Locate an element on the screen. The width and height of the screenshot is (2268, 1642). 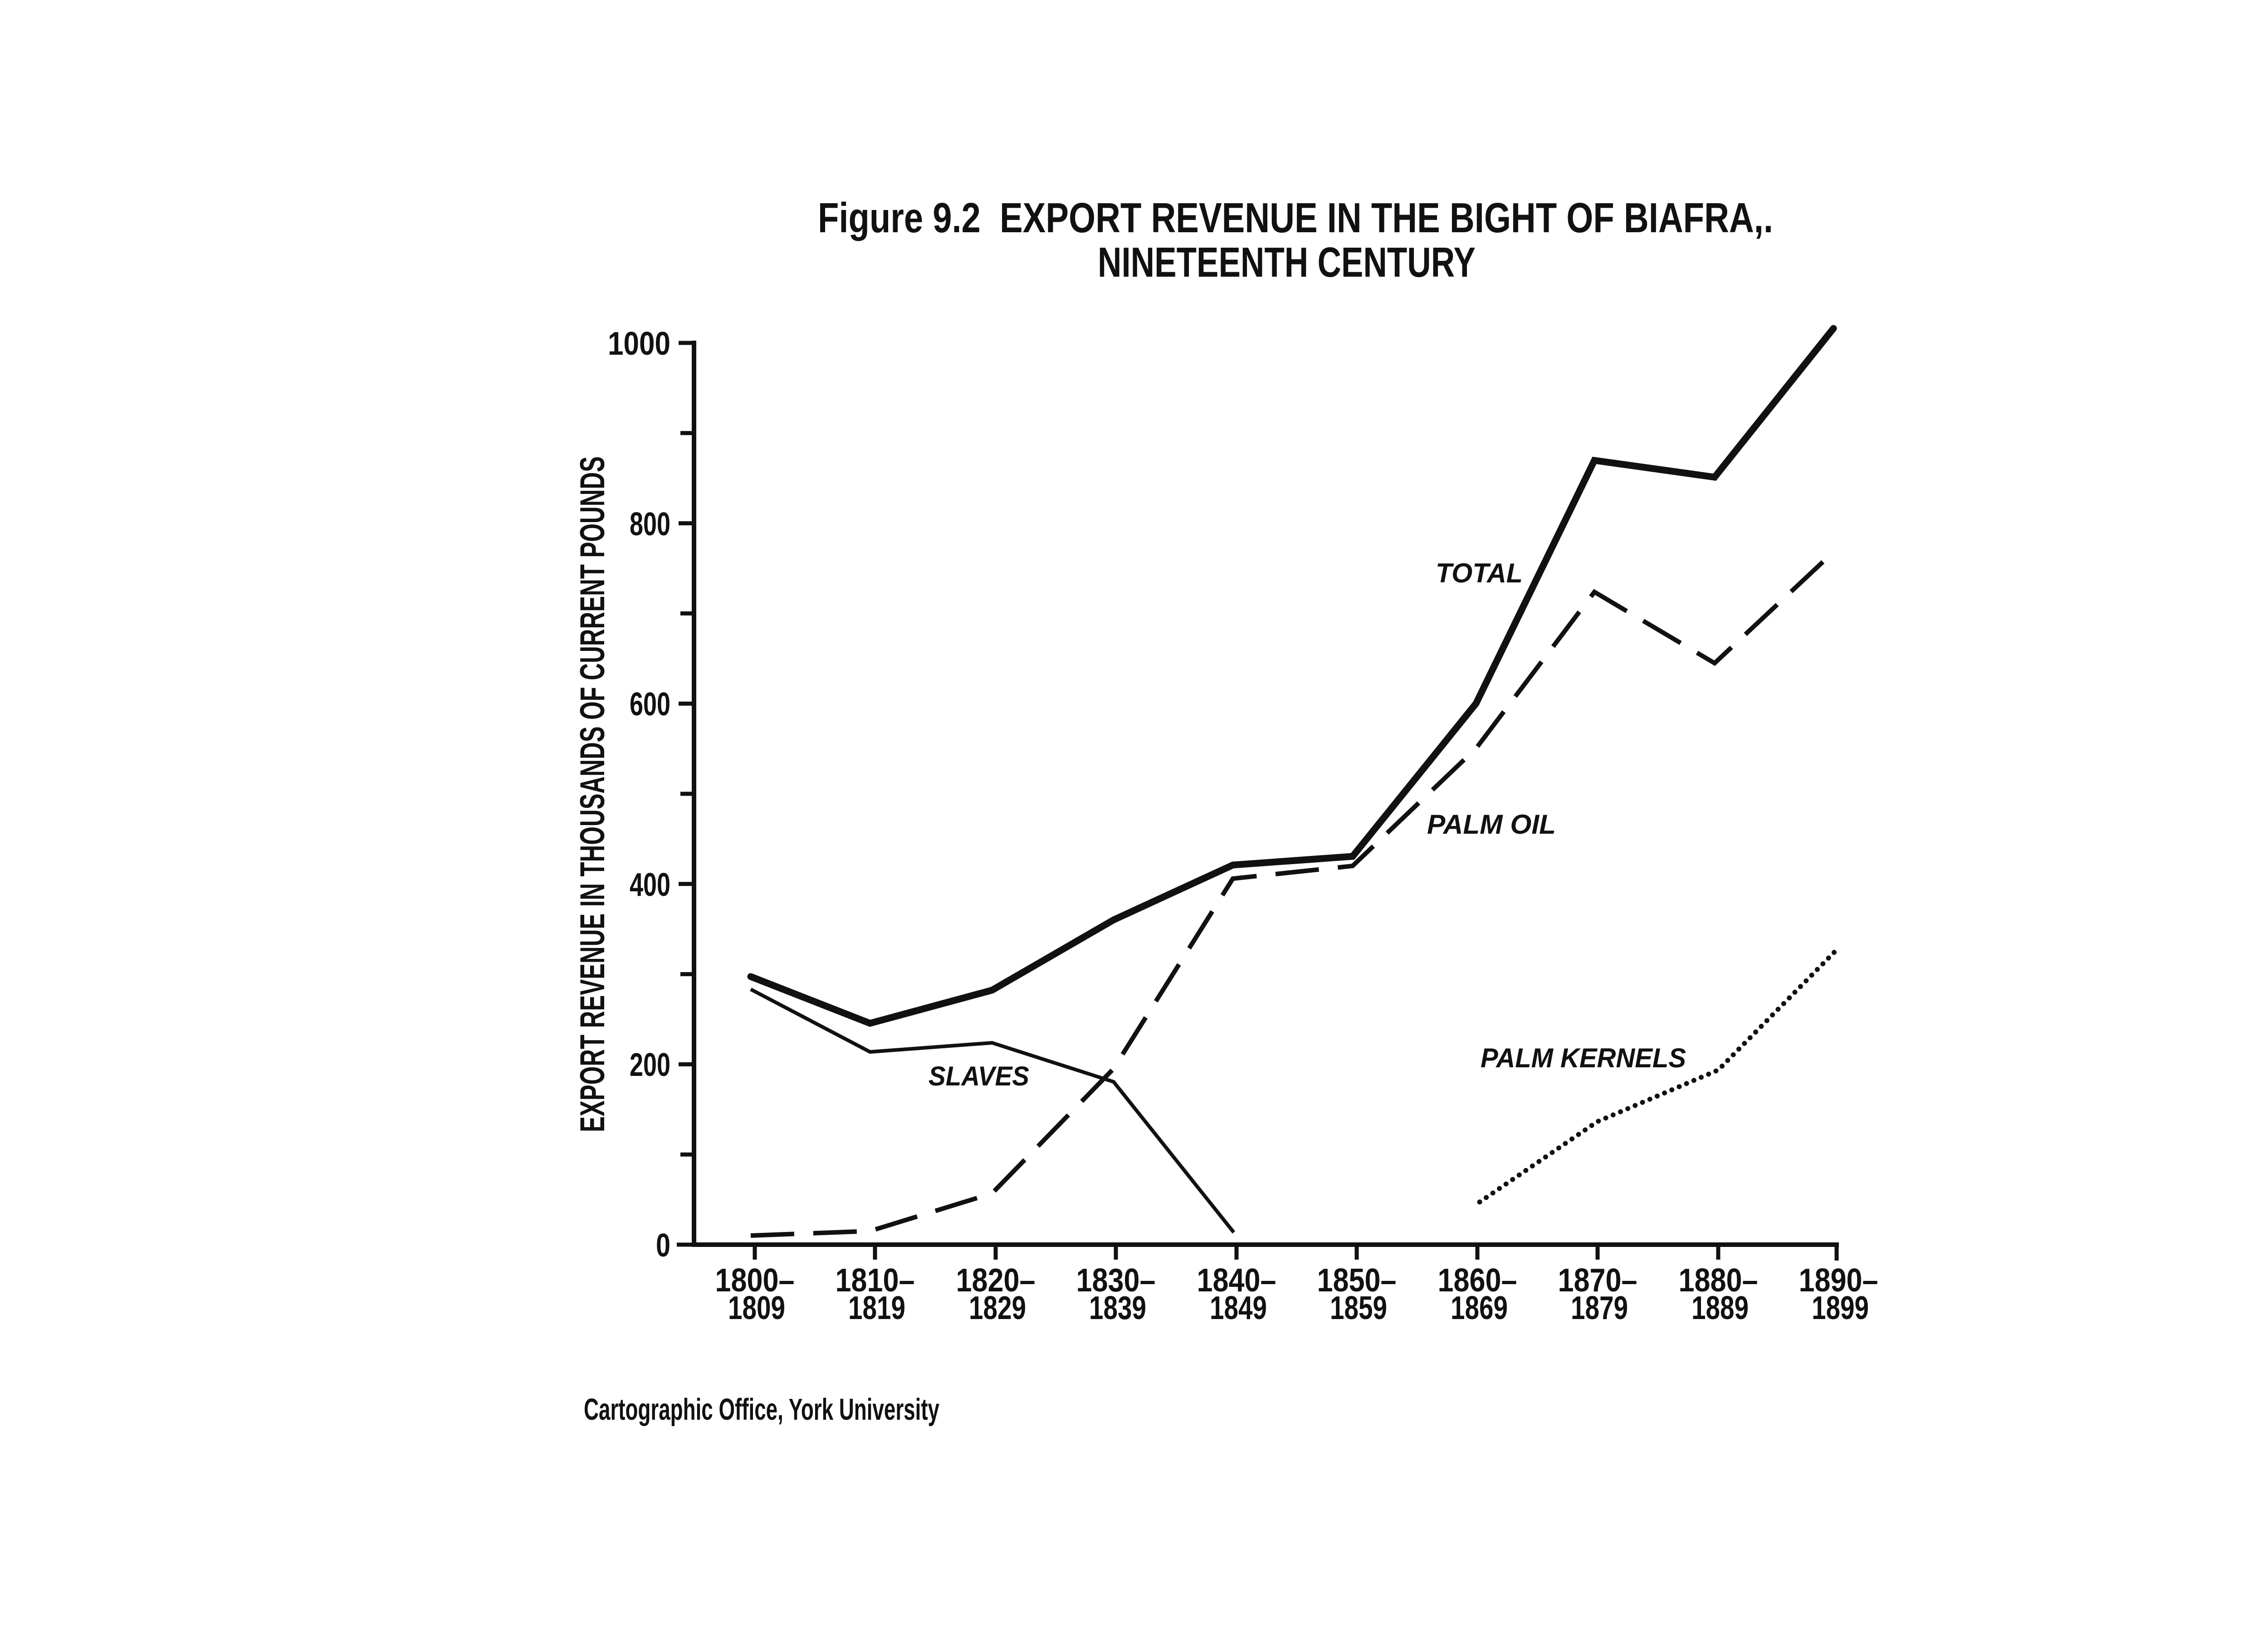
svg-text: TOTAL is located at coordinates (1480, 573).